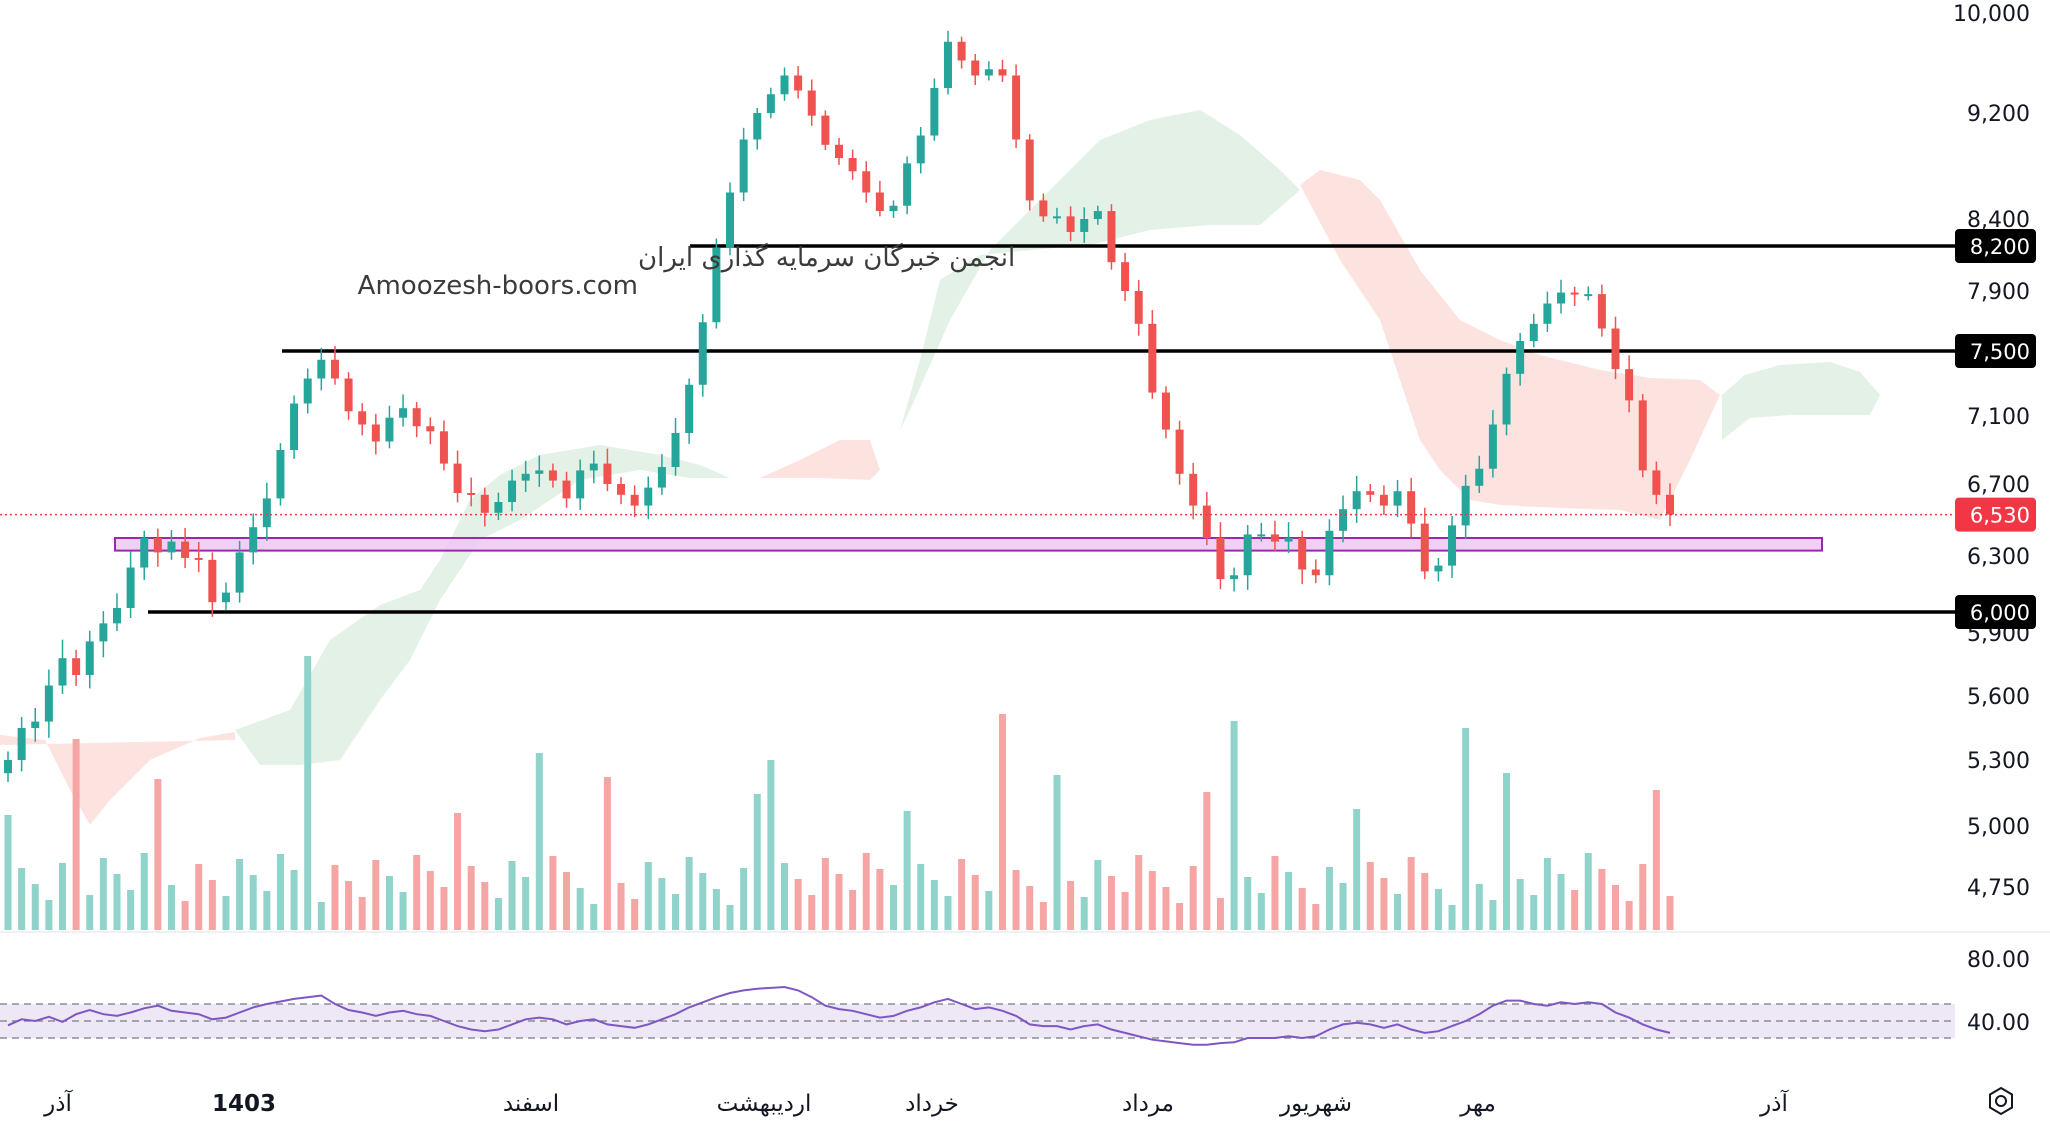 This screenshot has width=2050, height=1126. I want to click on level-badge-7500-text: 7,500, so click(2000, 352).